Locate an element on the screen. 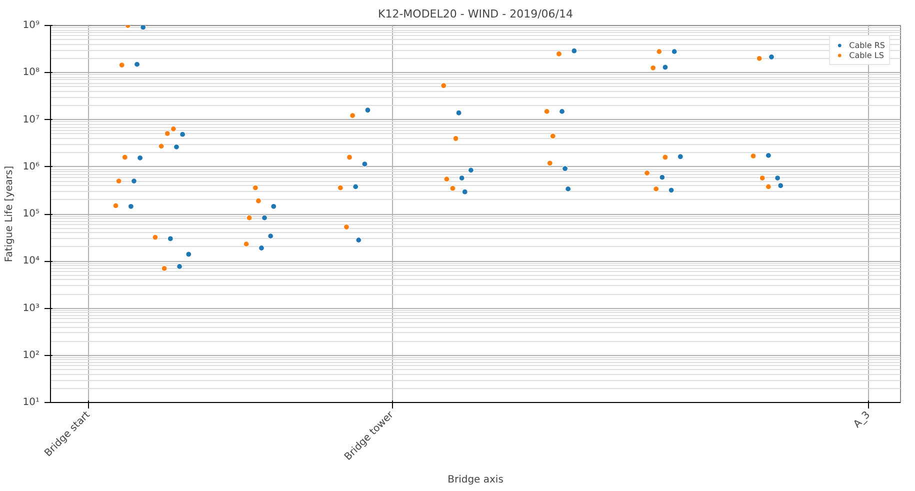  y-tick-label: 10⁹ is located at coordinates (31, 25).